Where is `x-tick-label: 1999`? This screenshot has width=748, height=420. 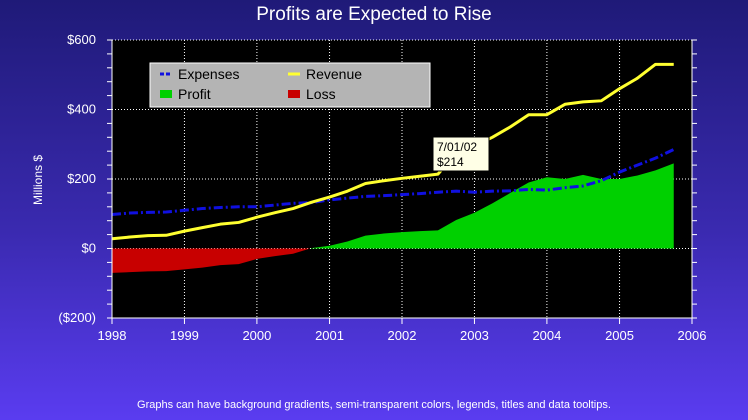
x-tick-label: 1999 is located at coordinates (184, 335).